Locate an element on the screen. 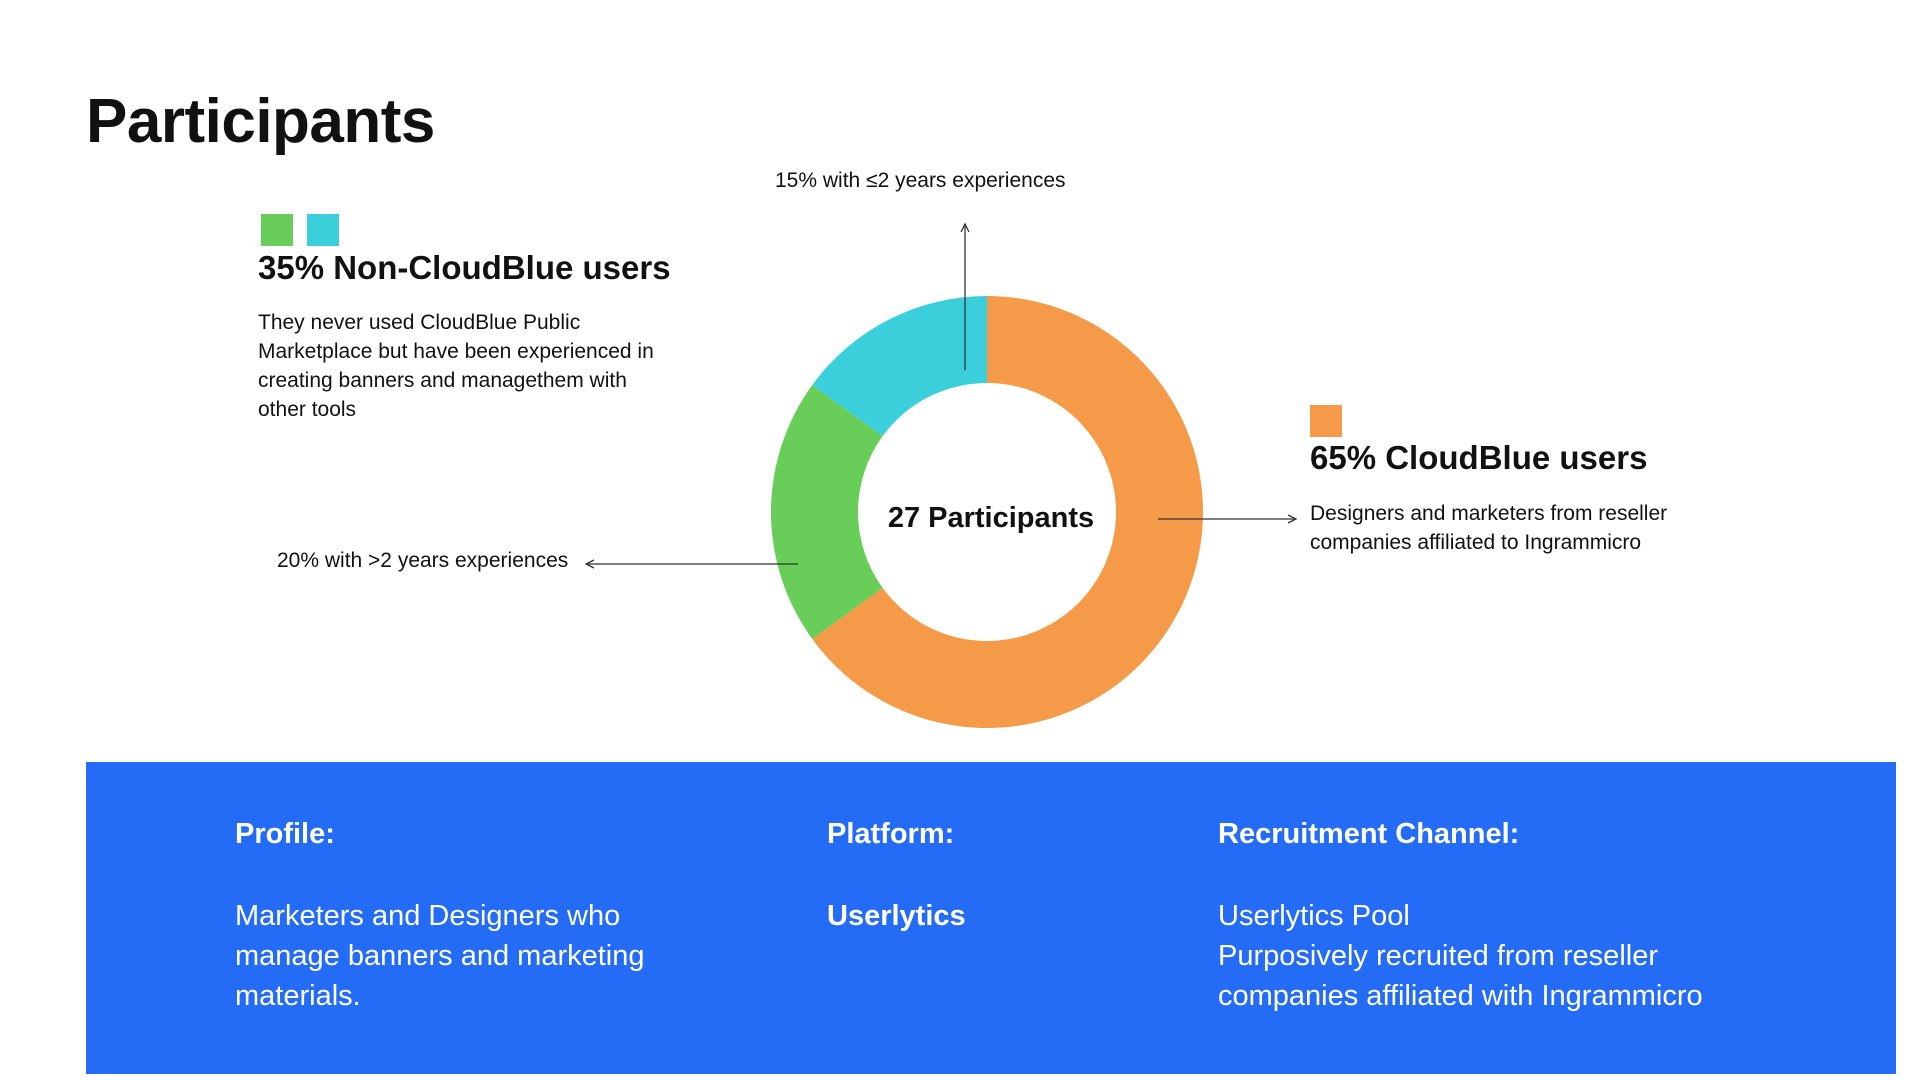  profile-line: Marketers and Designers who is located at coordinates (428, 916).